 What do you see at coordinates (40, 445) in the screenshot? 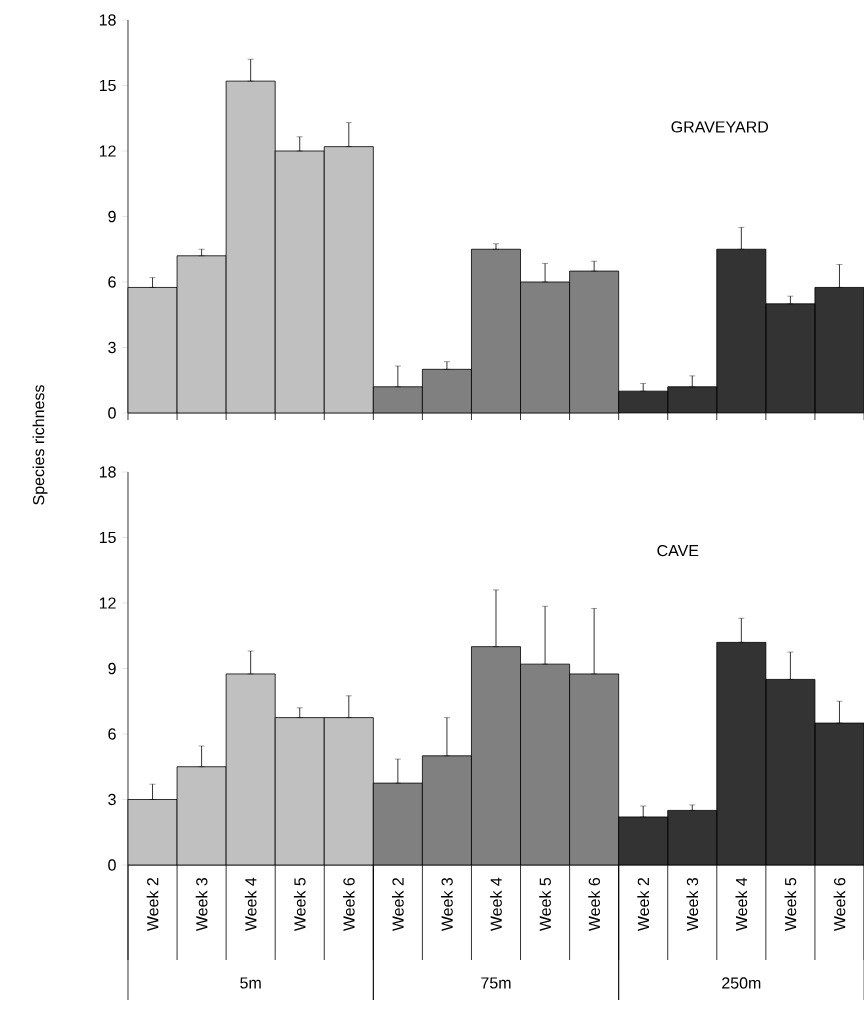
I see `y-axis-title: Species richness` at bounding box center [40, 445].